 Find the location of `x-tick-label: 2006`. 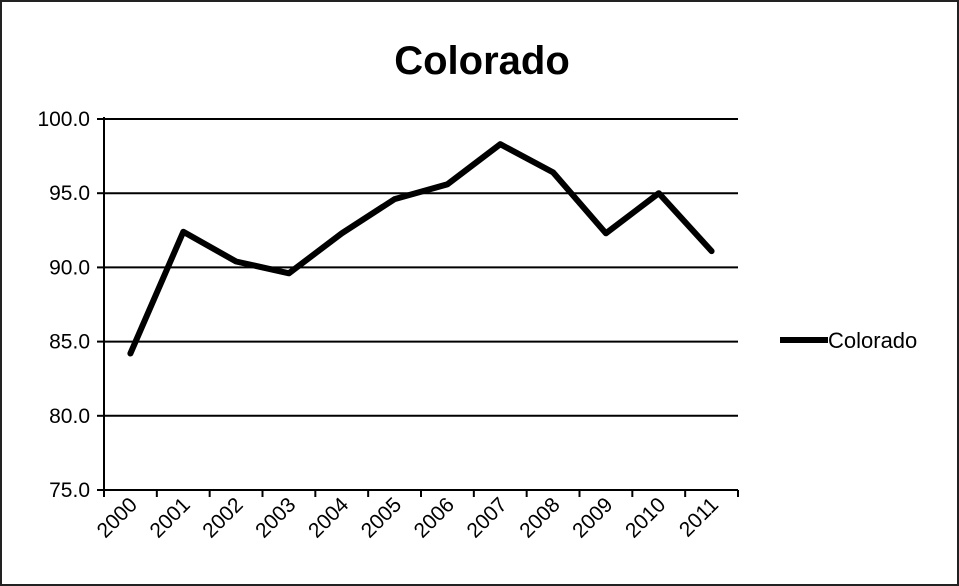

x-tick-label: 2006 is located at coordinates (434, 517).